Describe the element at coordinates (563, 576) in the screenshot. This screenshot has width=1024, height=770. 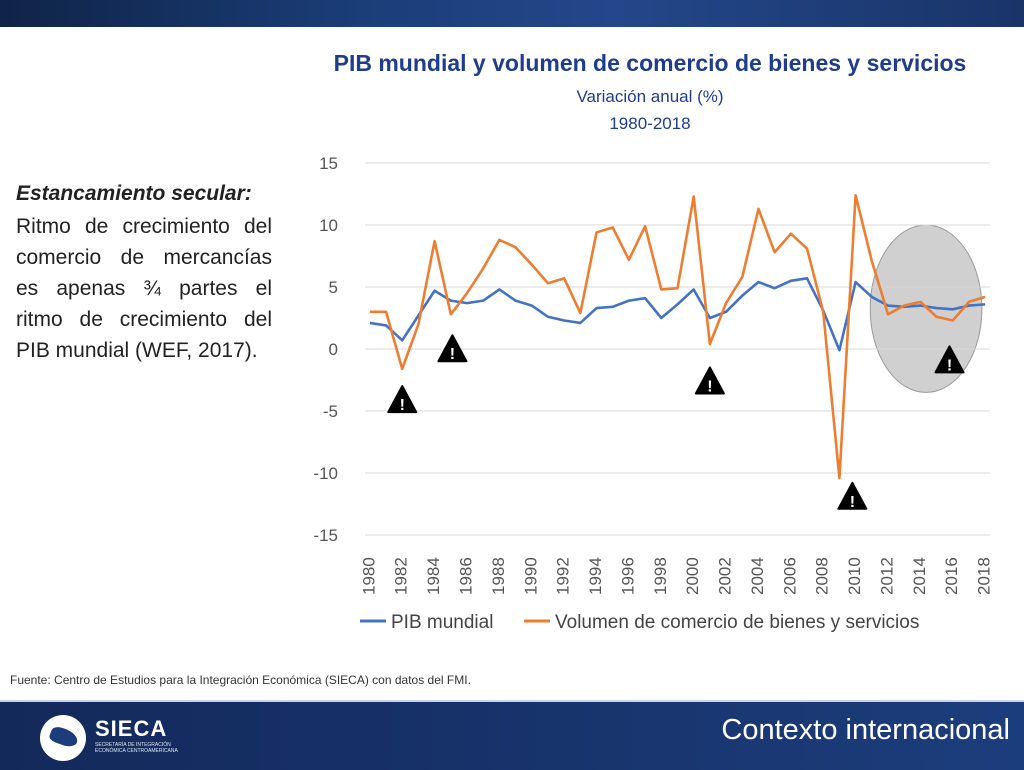
I see `x-tick-label: 1992` at that location.